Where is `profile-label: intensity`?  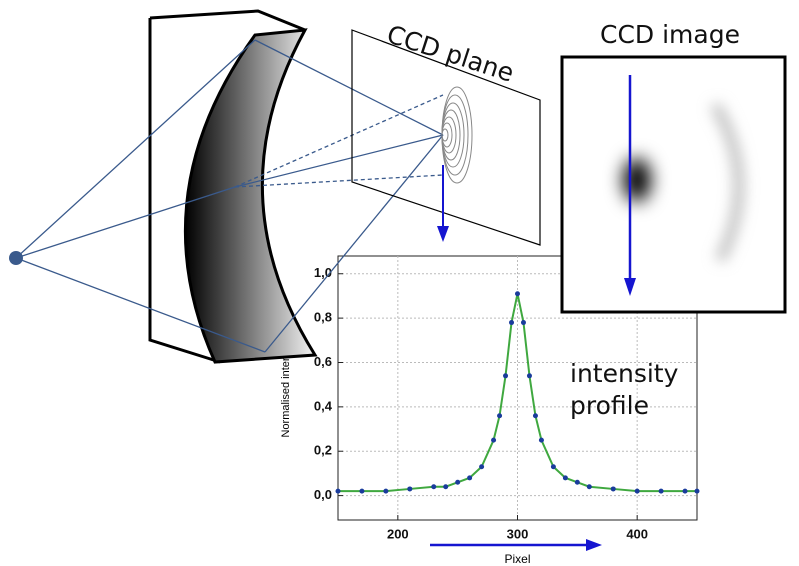
profile-label: intensity is located at coordinates (624, 373).